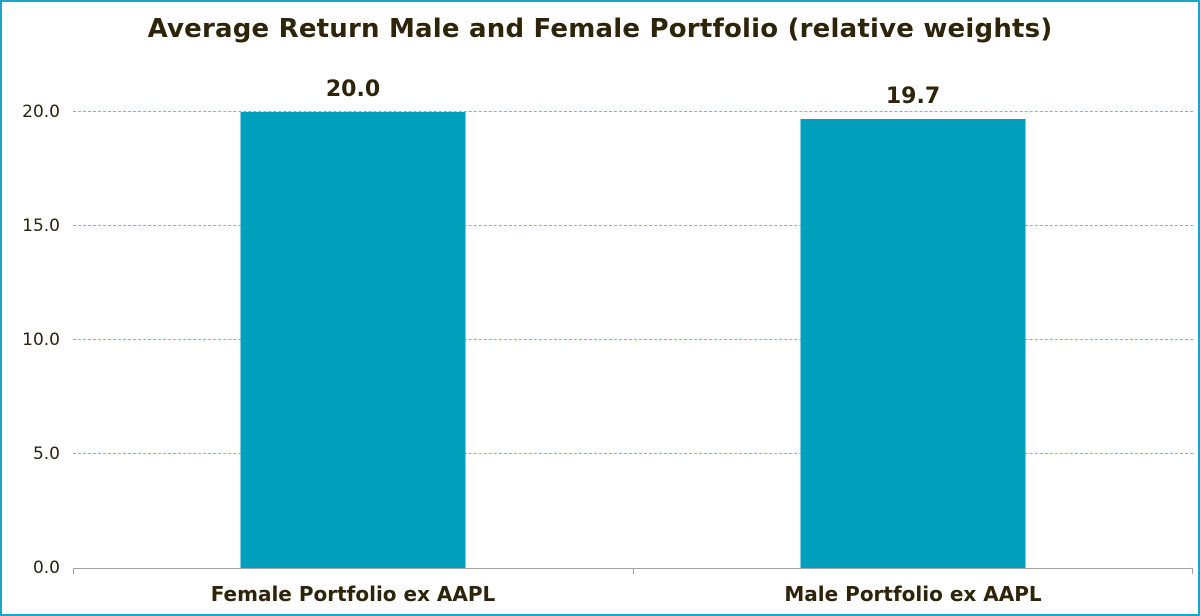 The image size is (1200, 616). What do you see at coordinates (46, 454) in the screenshot?
I see `y-tick-label: 5.0` at bounding box center [46, 454].